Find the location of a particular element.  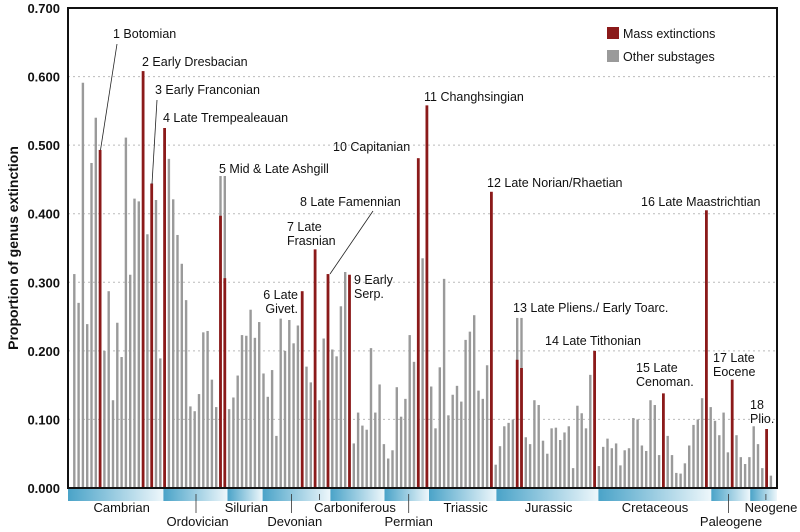

period-label-neogene: Neogene is located at coordinates (771, 507).